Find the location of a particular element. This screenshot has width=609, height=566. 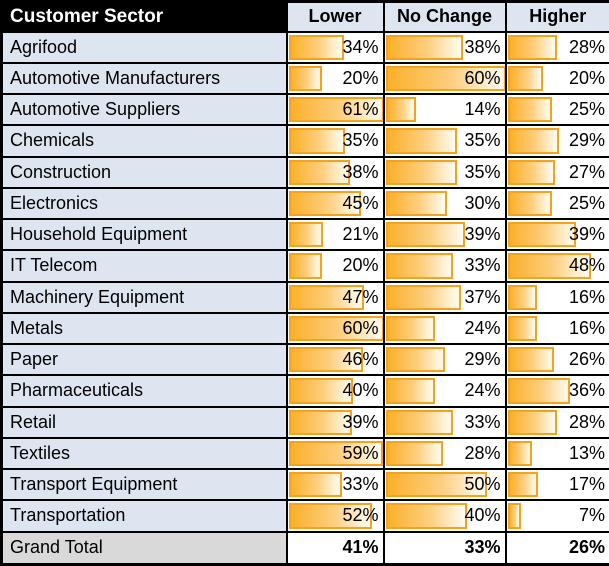

table-row: Electronics 45% 30% 25% is located at coordinates (304, 203).